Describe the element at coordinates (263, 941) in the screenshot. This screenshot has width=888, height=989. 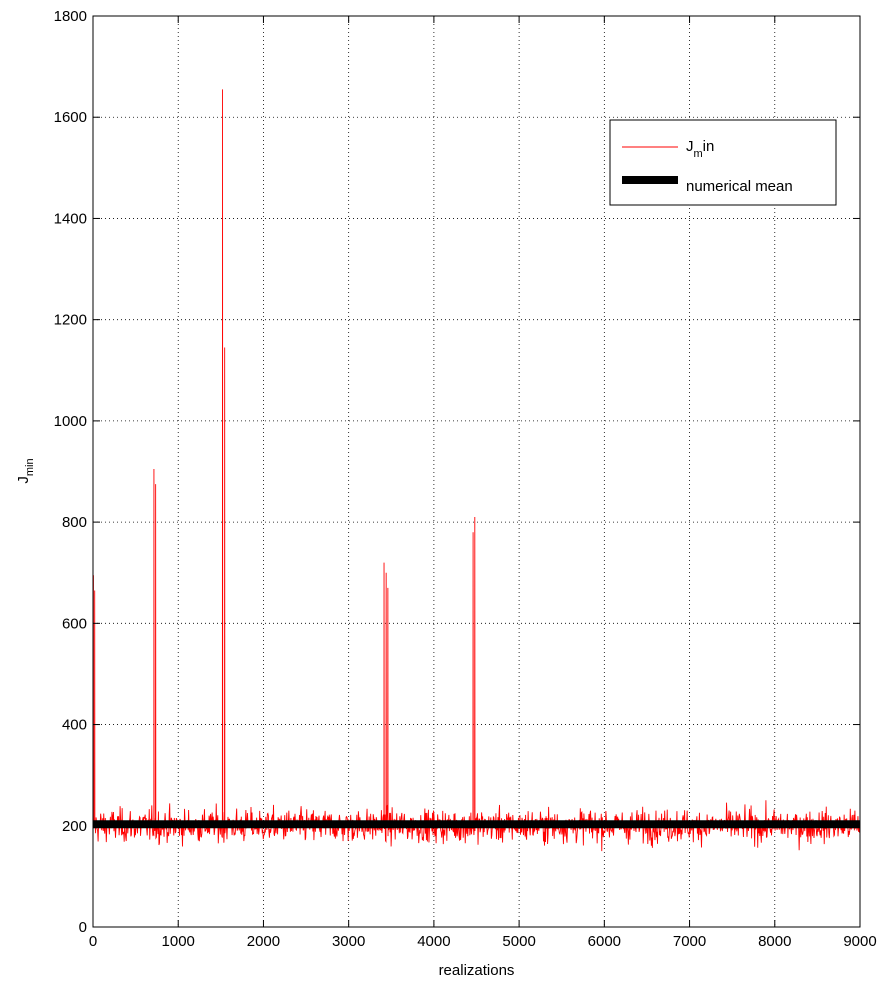
I see `x-tick-label: 2000` at that location.